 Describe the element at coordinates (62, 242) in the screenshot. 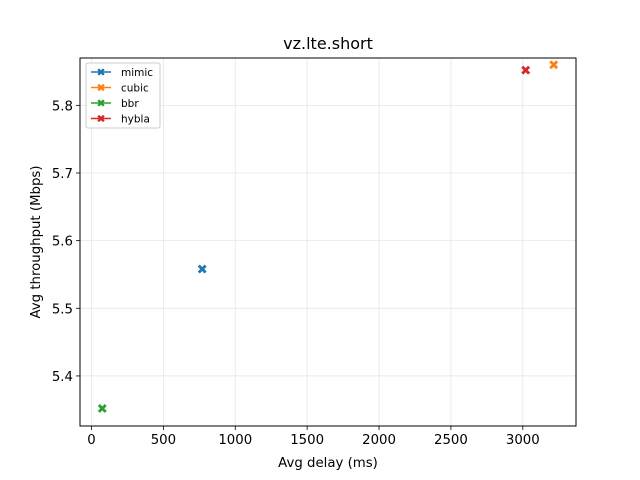

I see `y-tick-label: 5.6` at that location.